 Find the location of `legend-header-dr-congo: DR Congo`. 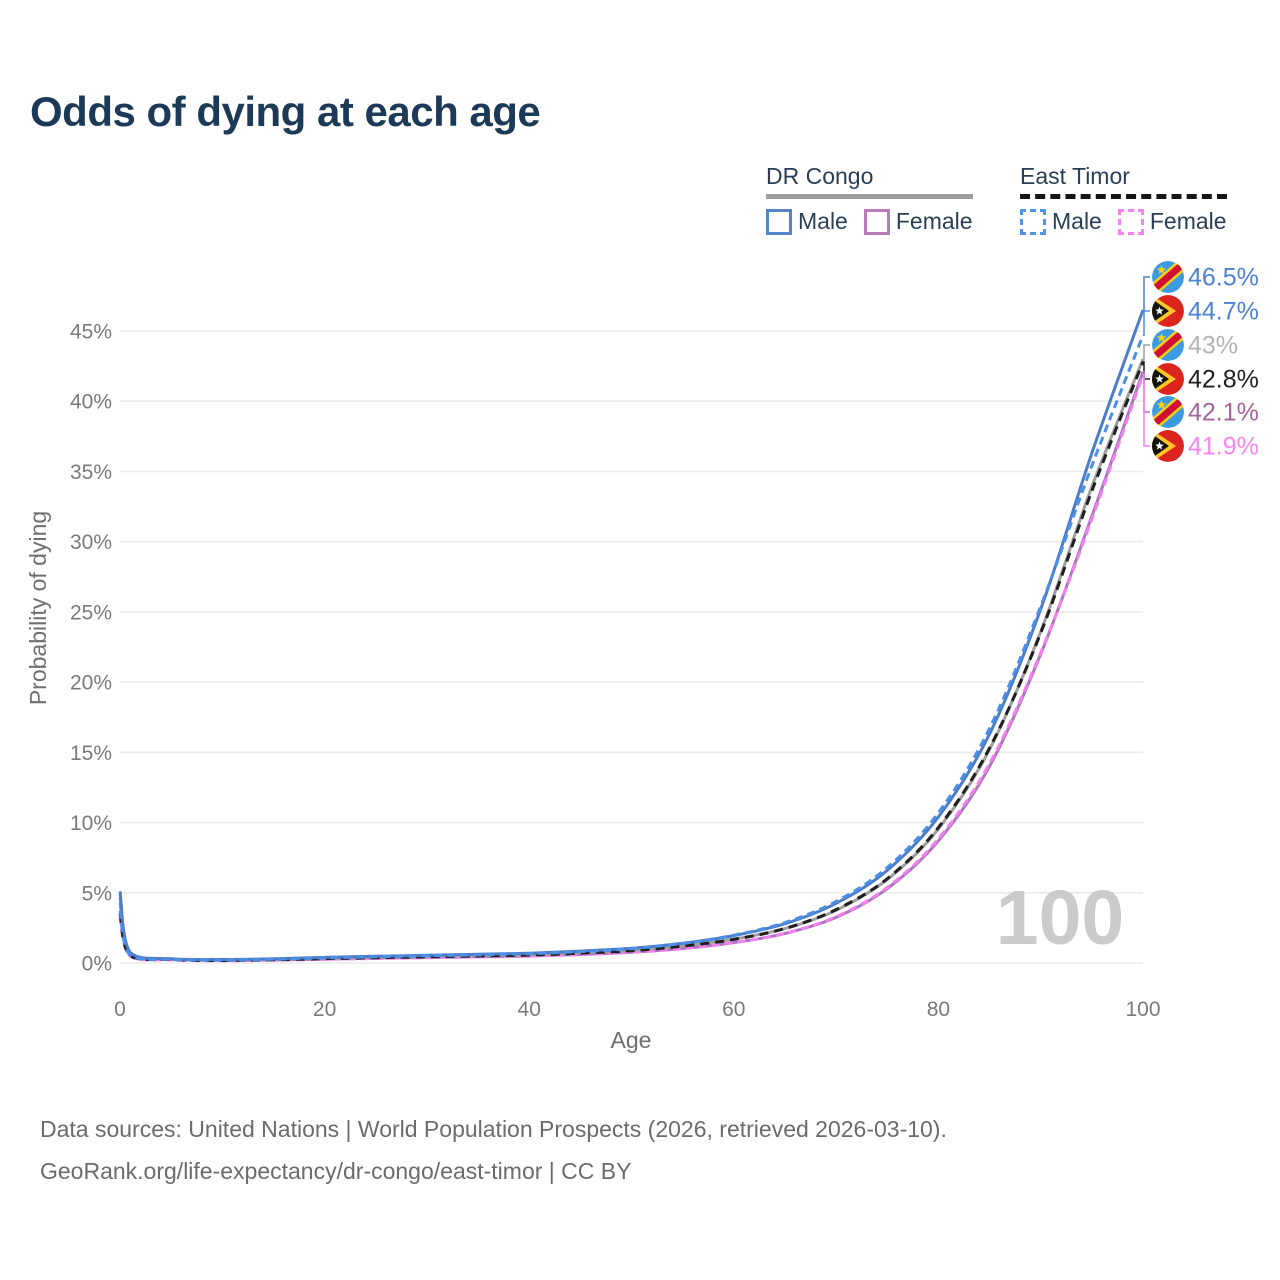

legend-header-dr-congo: DR Congo is located at coordinates (820, 176).